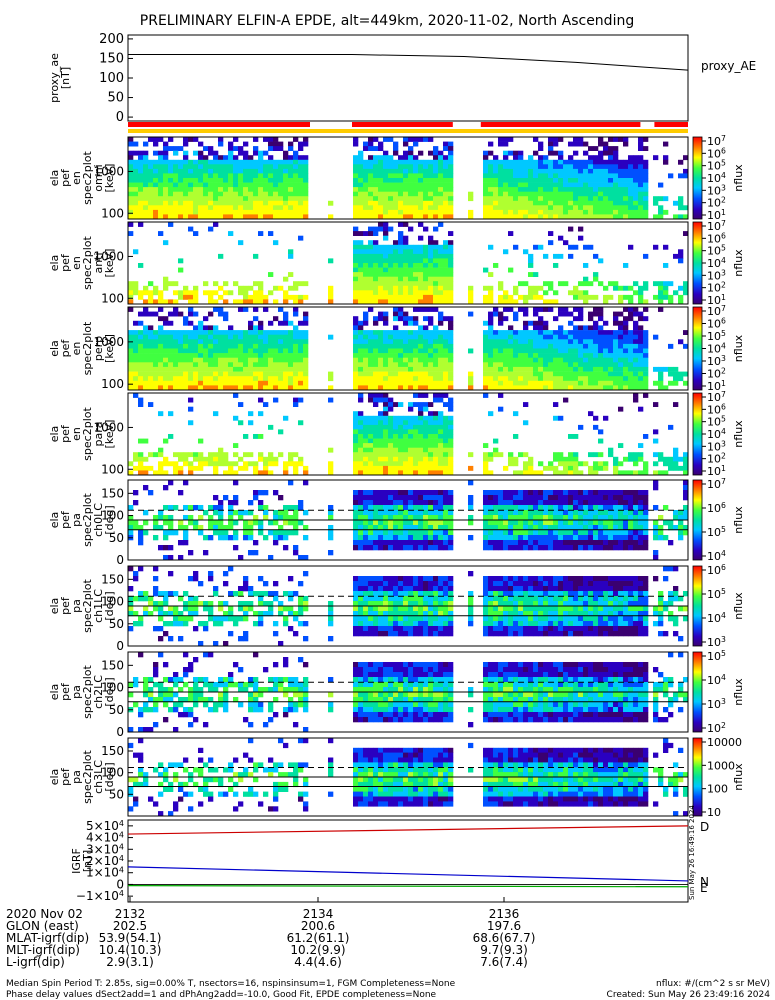 The height and width of the screenshot is (1000, 775). I want to click on energy-spectrogram-1-colorbar-tick-label: 107, so click(716, 141).